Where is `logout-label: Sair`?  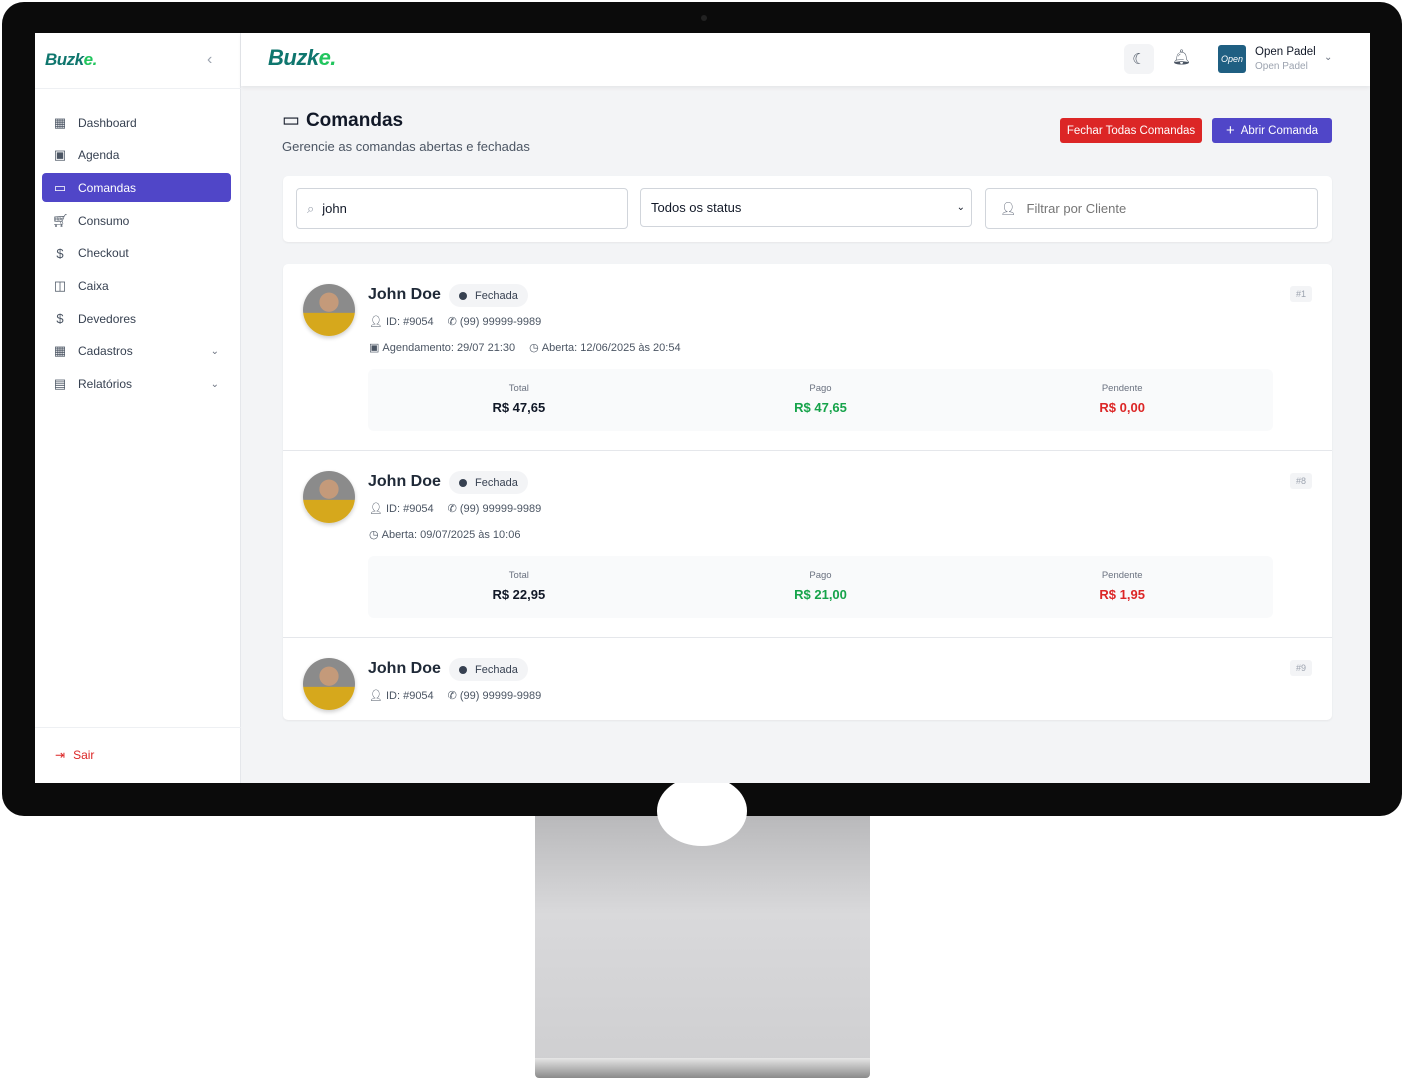 logout-label: Sair is located at coordinates (84, 755).